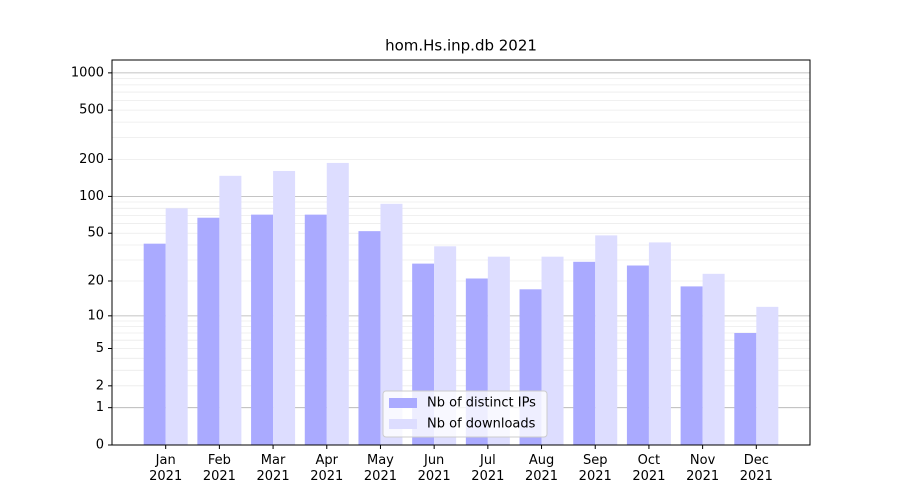  I want to click on y-tick-label: 0, so click(100, 445).